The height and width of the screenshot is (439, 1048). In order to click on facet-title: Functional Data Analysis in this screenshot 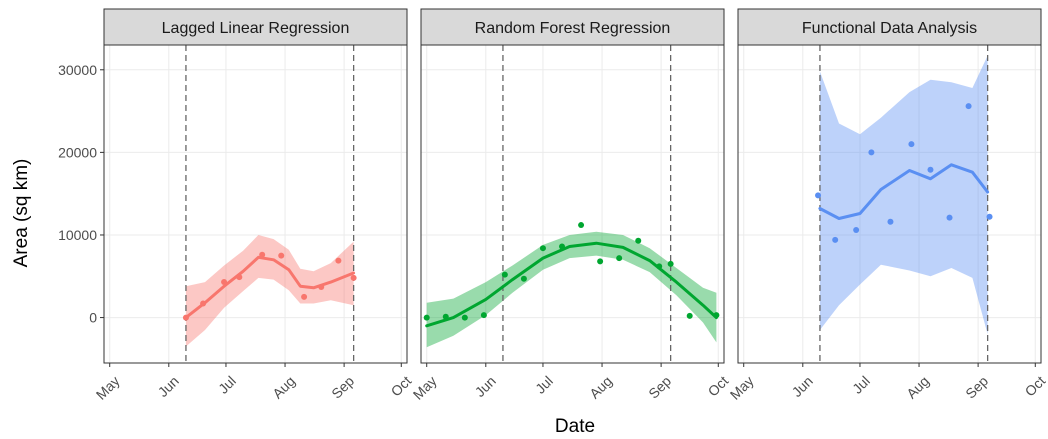, I will do `click(889, 28)`.